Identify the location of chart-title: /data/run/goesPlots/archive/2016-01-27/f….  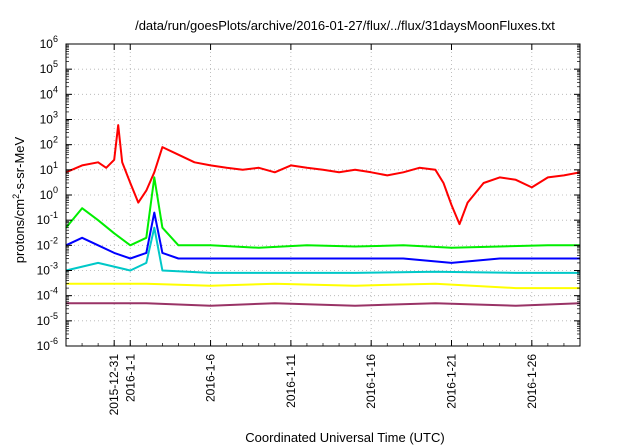
(345, 25).